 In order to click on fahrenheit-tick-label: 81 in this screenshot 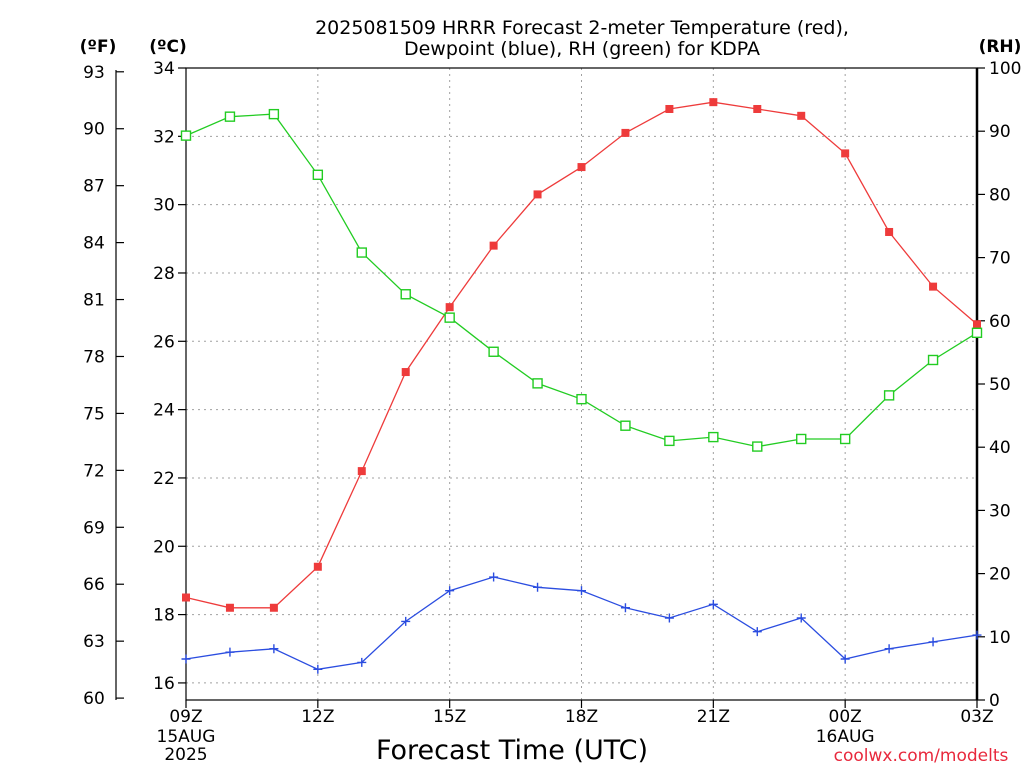, I will do `click(94, 301)`.